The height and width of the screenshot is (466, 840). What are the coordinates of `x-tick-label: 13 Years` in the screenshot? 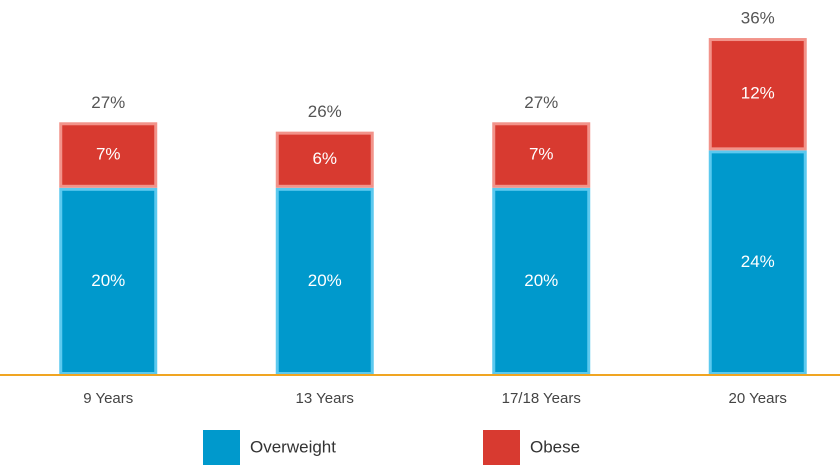 It's located at (325, 398).